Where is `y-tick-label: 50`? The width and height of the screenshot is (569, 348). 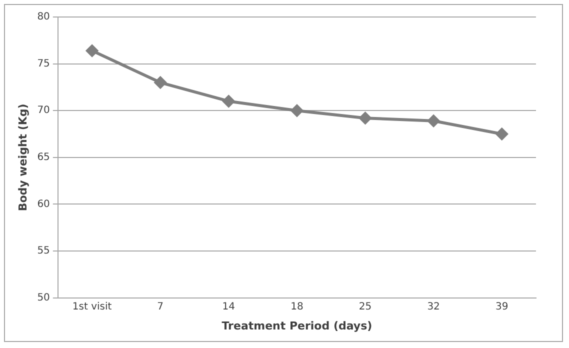 y-tick-label: 50 is located at coordinates (43, 298).